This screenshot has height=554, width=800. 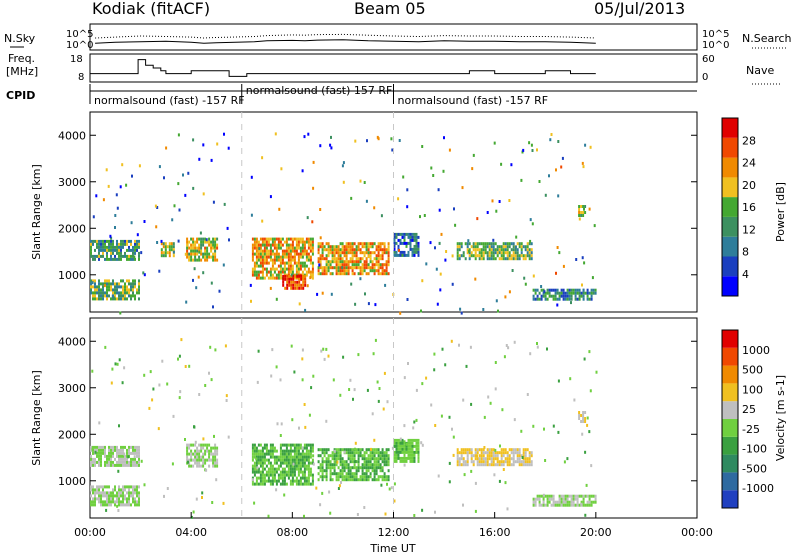 I want to click on nsky-label: N.Sky, so click(x=20, y=38).